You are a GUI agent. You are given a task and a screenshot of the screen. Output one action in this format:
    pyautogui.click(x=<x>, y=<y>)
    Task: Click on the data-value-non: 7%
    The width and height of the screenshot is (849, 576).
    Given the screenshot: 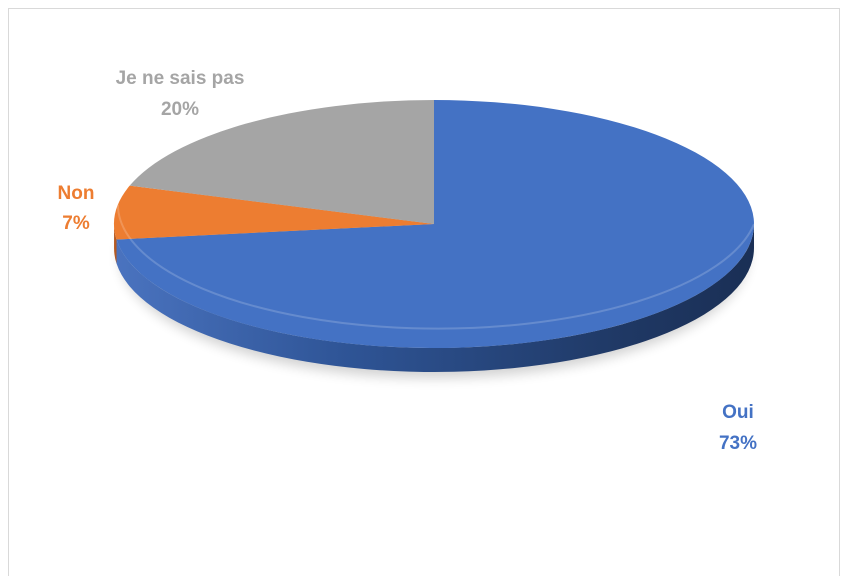 What is the action you would take?
    pyautogui.click(x=76, y=223)
    